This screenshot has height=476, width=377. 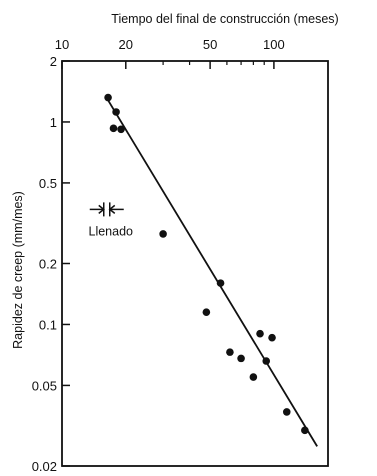 I want to click on y-tick-label: 2, so click(x=53, y=61).